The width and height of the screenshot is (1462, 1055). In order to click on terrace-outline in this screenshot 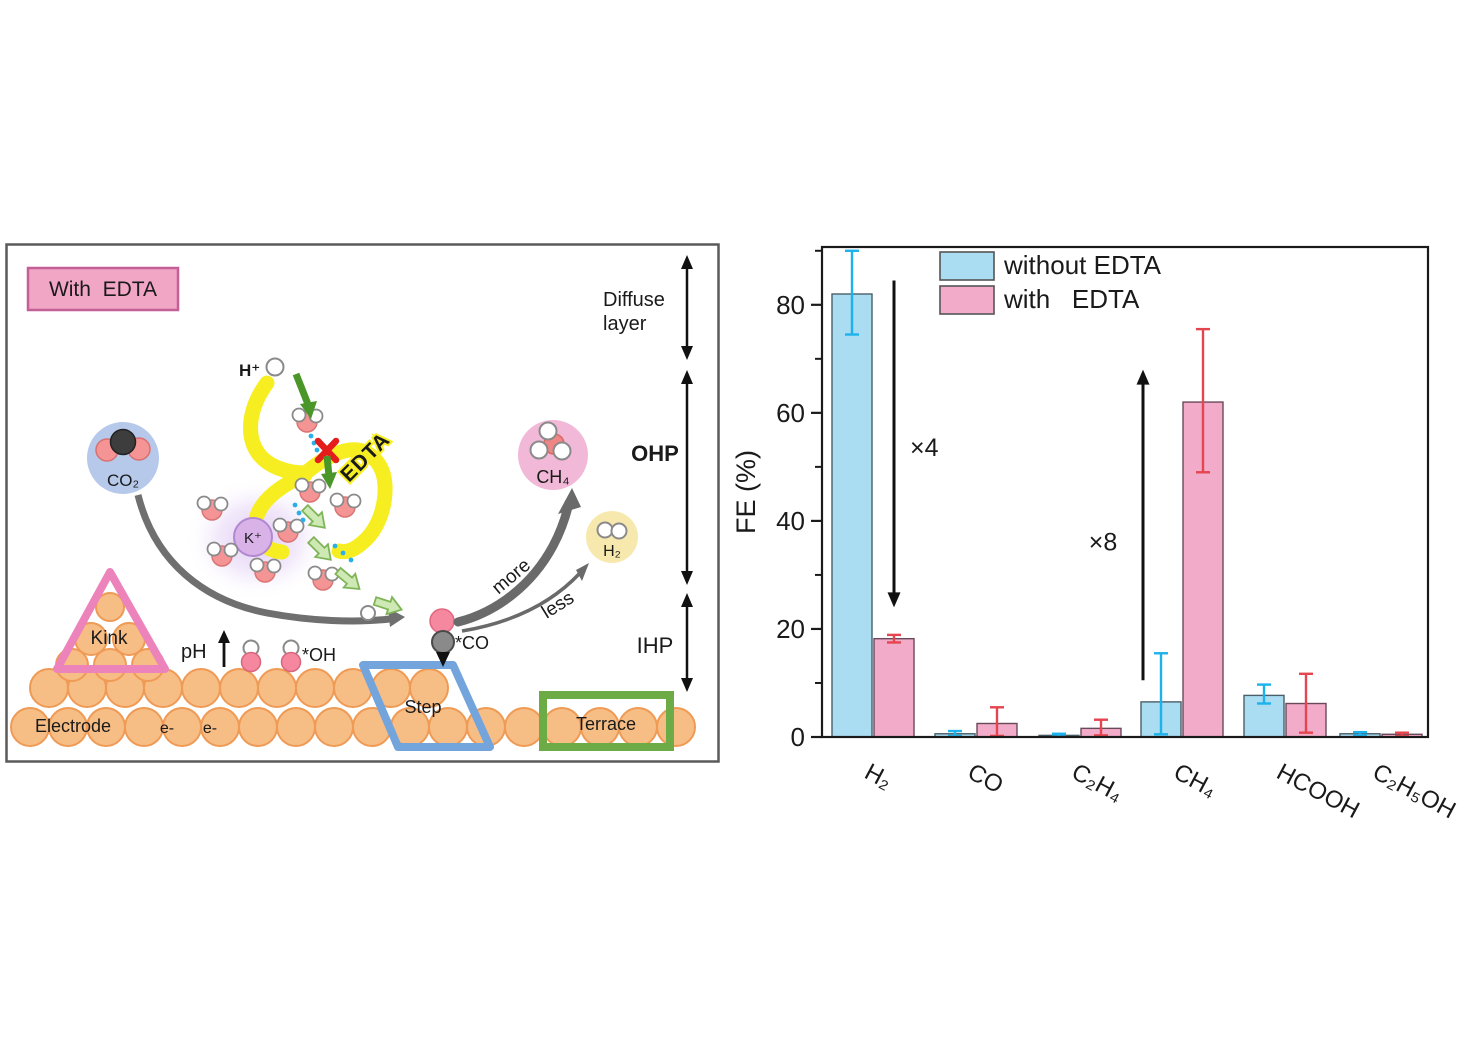, I will do `click(606, 721)`.